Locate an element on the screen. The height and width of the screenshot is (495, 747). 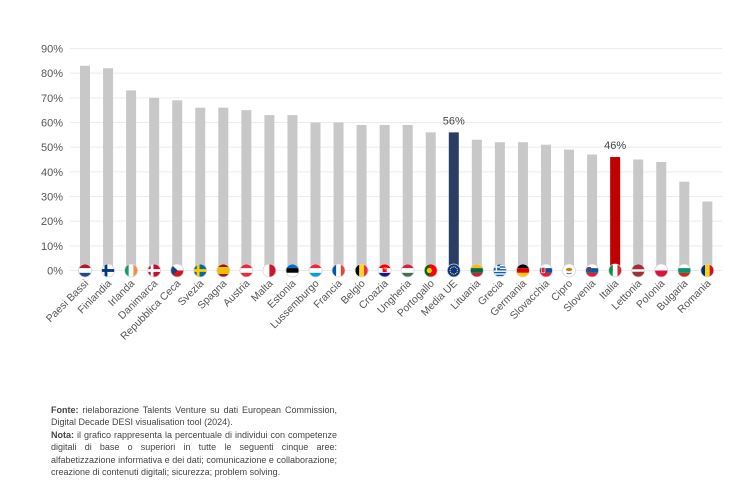
latvia-flag-icon is located at coordinates (638, 270).